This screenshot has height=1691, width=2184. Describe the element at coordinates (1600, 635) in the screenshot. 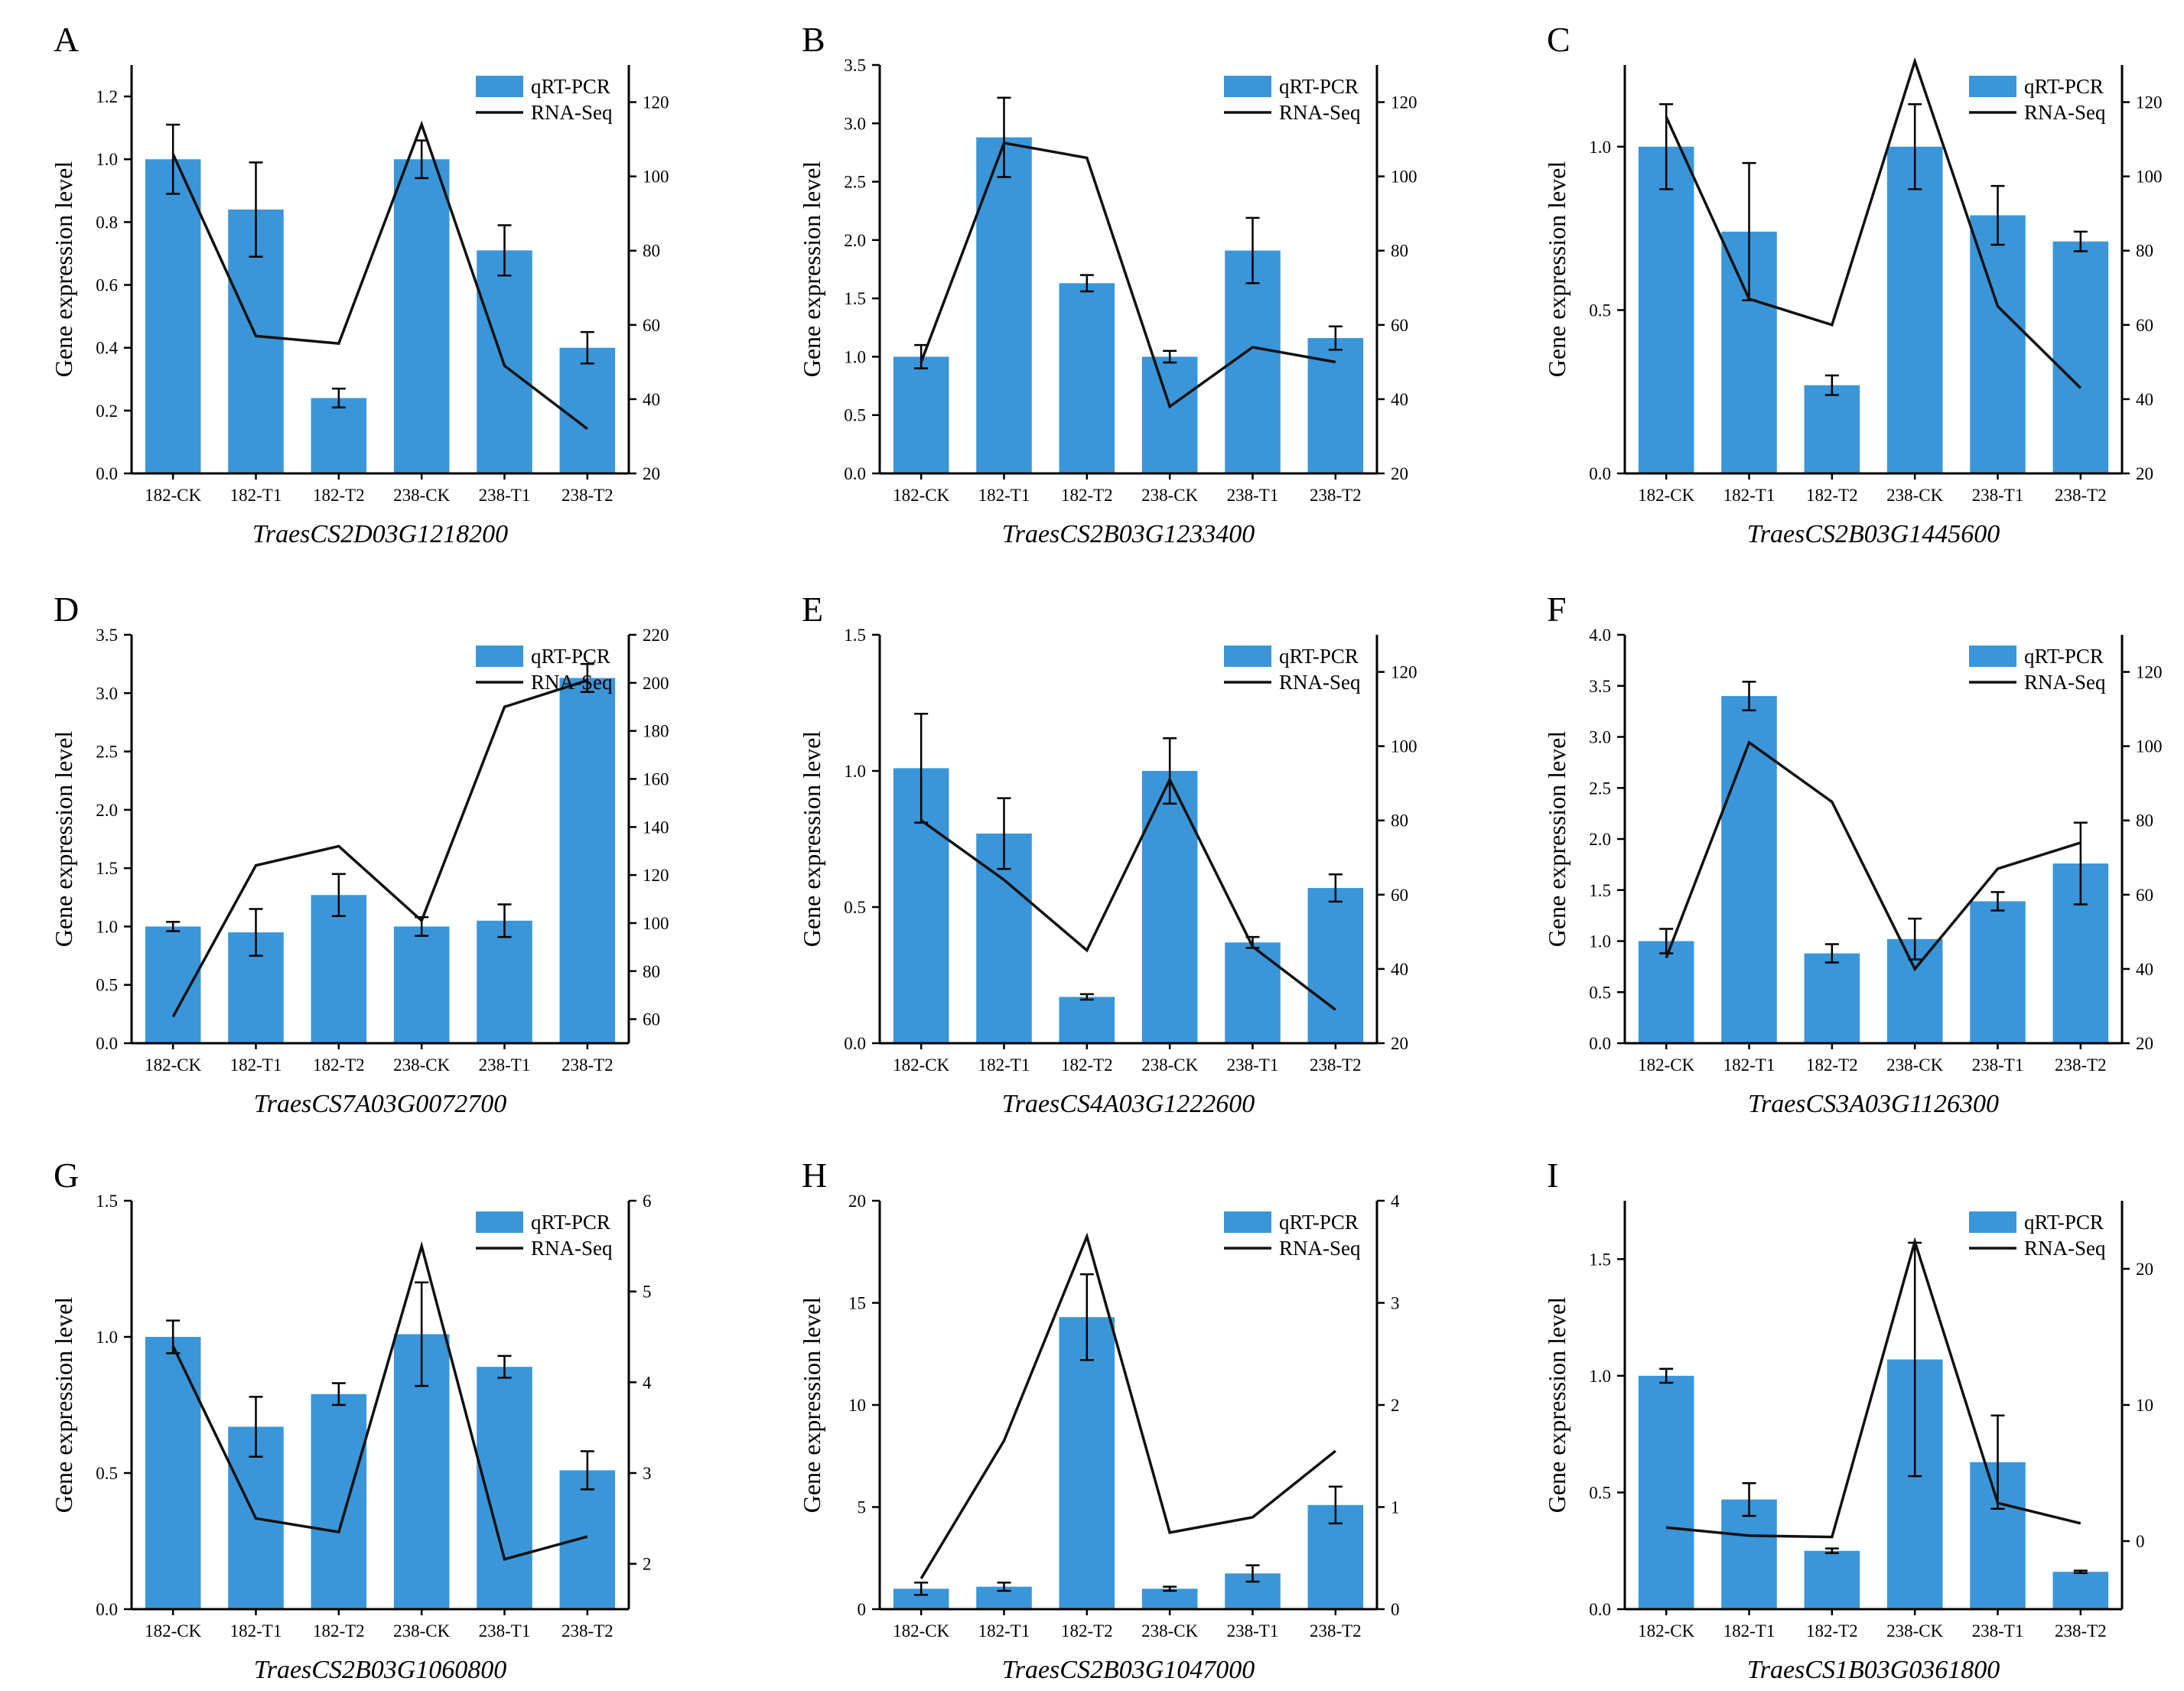

I see `y-left-tick-label: 4.0` at that location.